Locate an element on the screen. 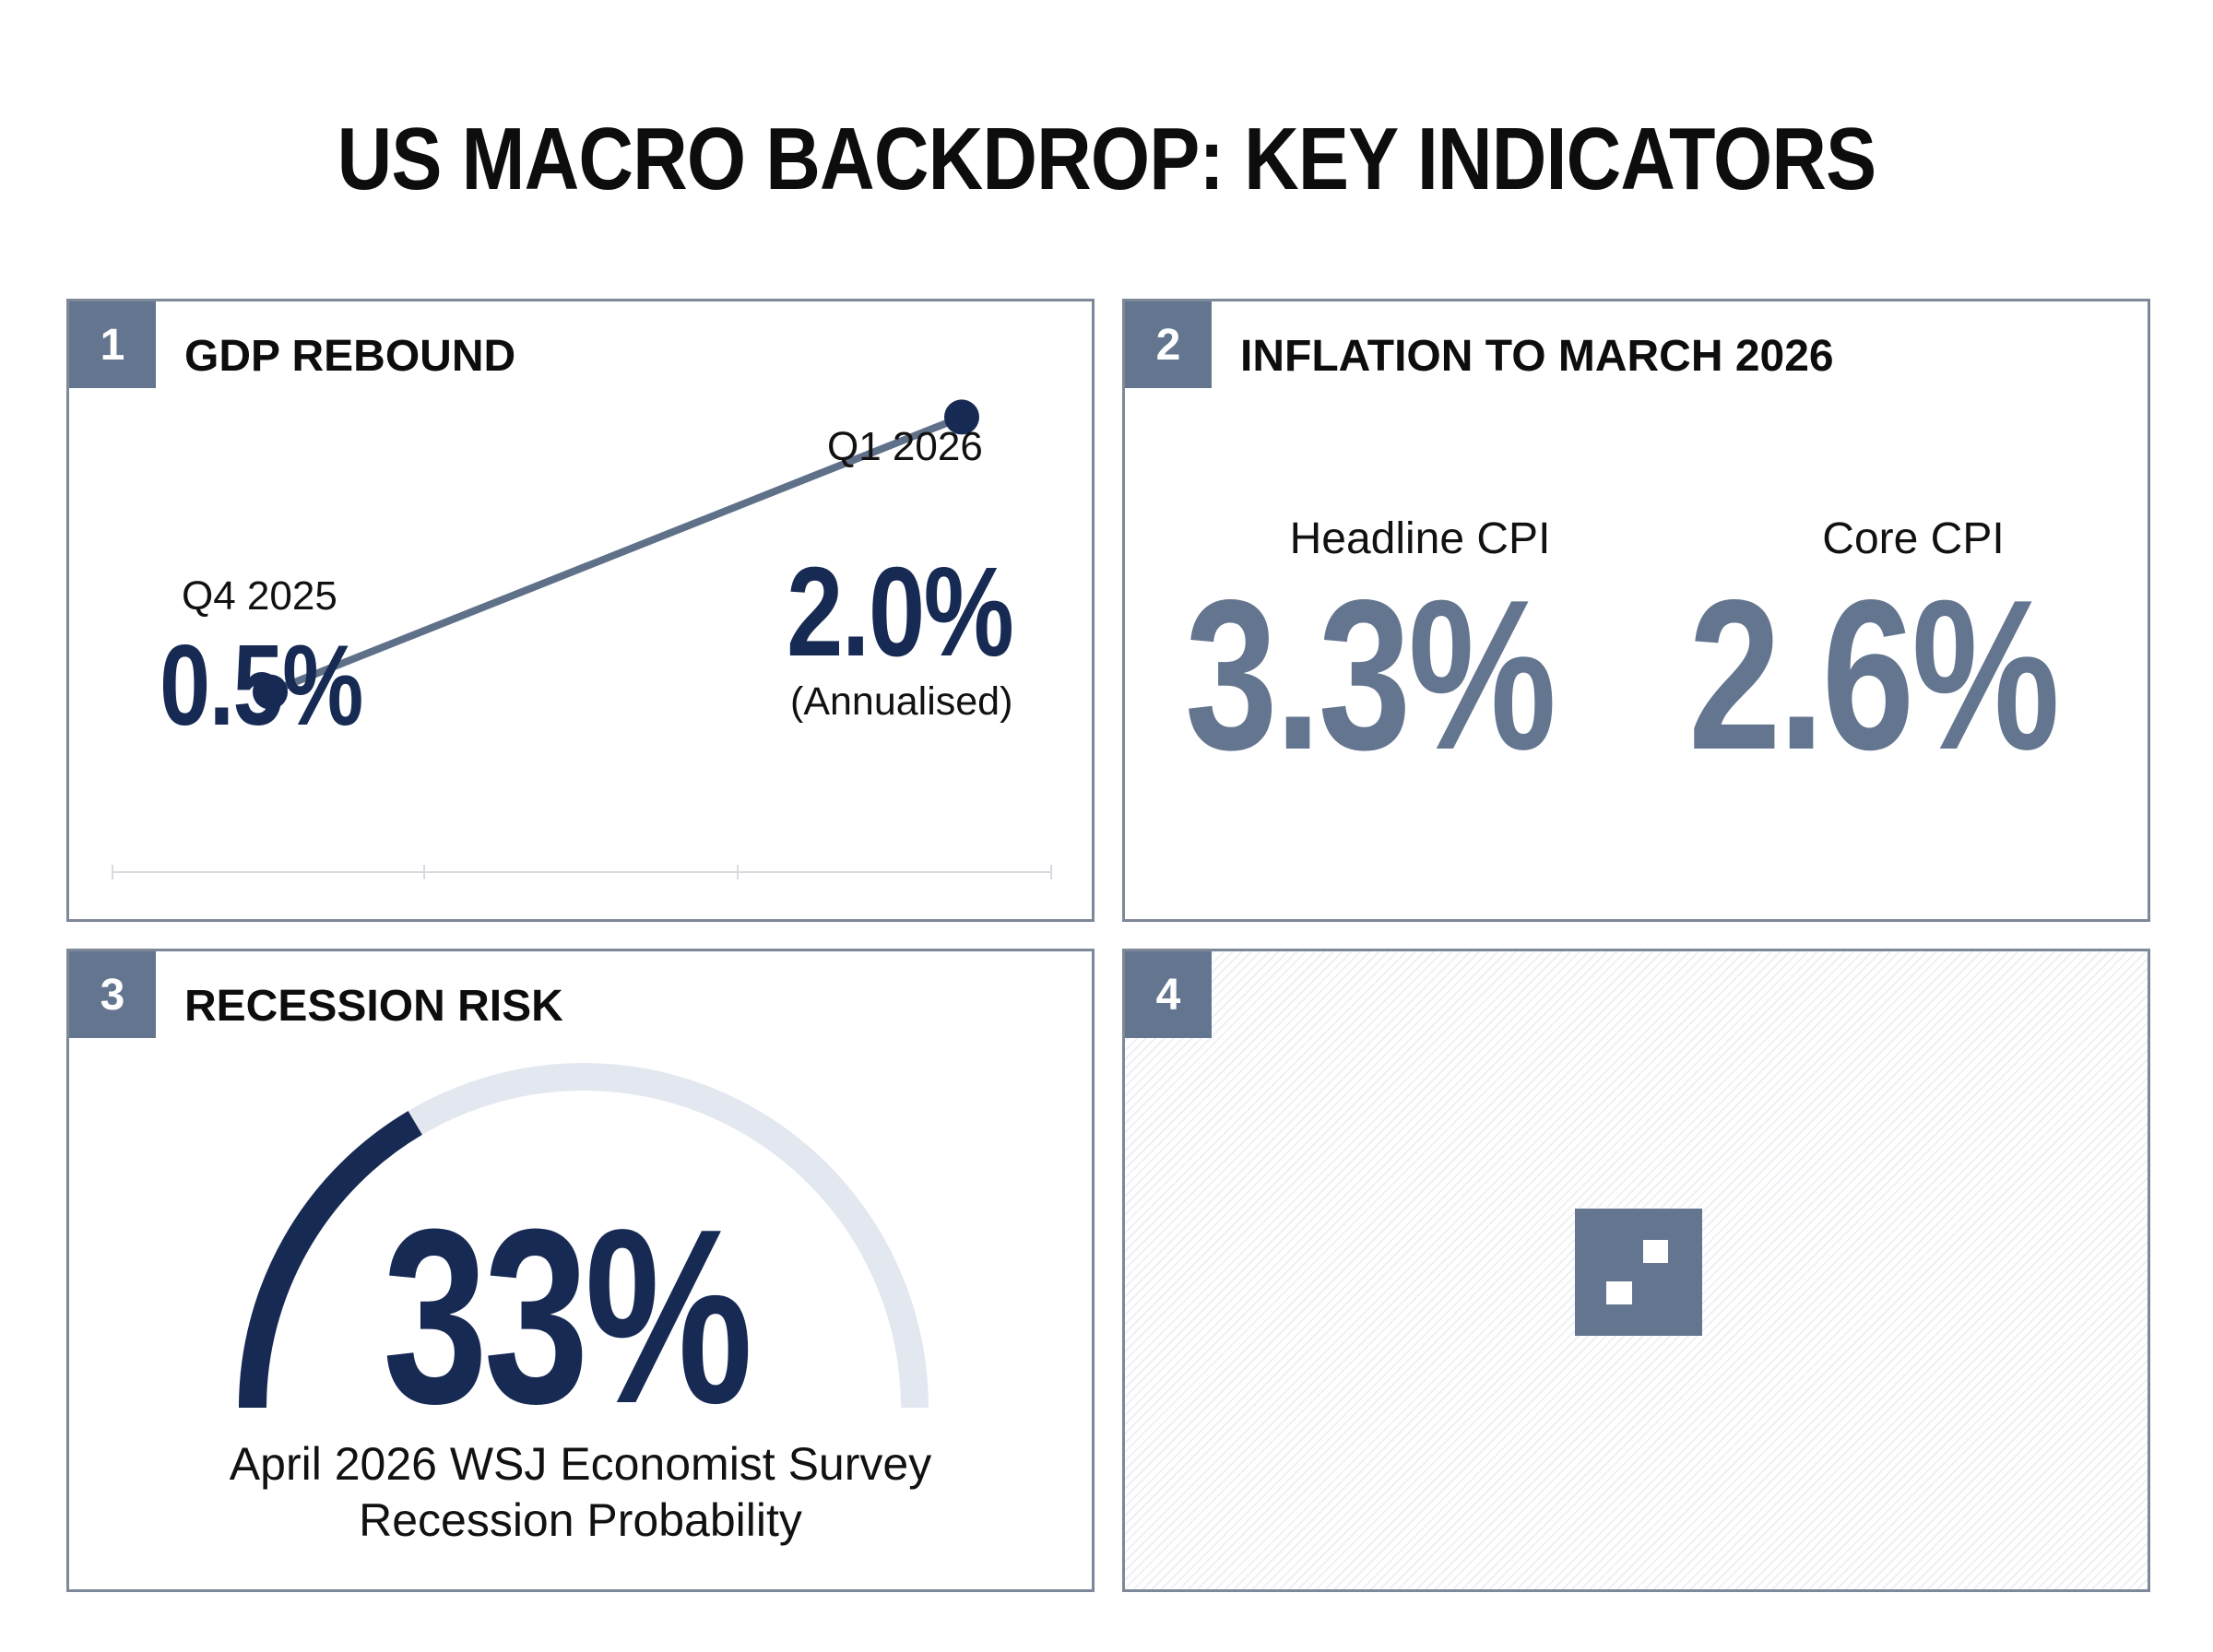  value-label-q1-2026: 2.0% is located at coordinates (900, 612).